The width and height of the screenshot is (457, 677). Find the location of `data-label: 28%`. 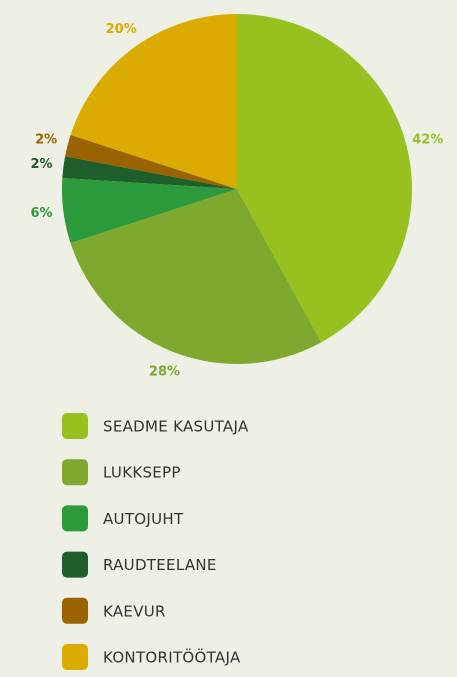

data-label: 28% is located at coordinates (164, 372).